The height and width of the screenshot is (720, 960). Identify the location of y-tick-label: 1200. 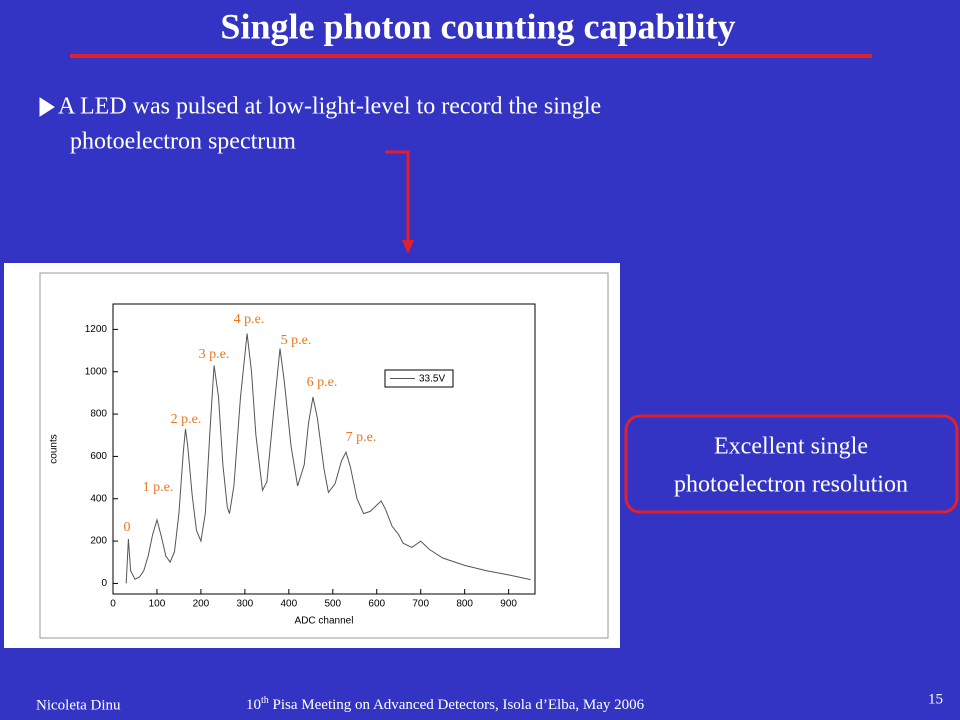
(96, 329).